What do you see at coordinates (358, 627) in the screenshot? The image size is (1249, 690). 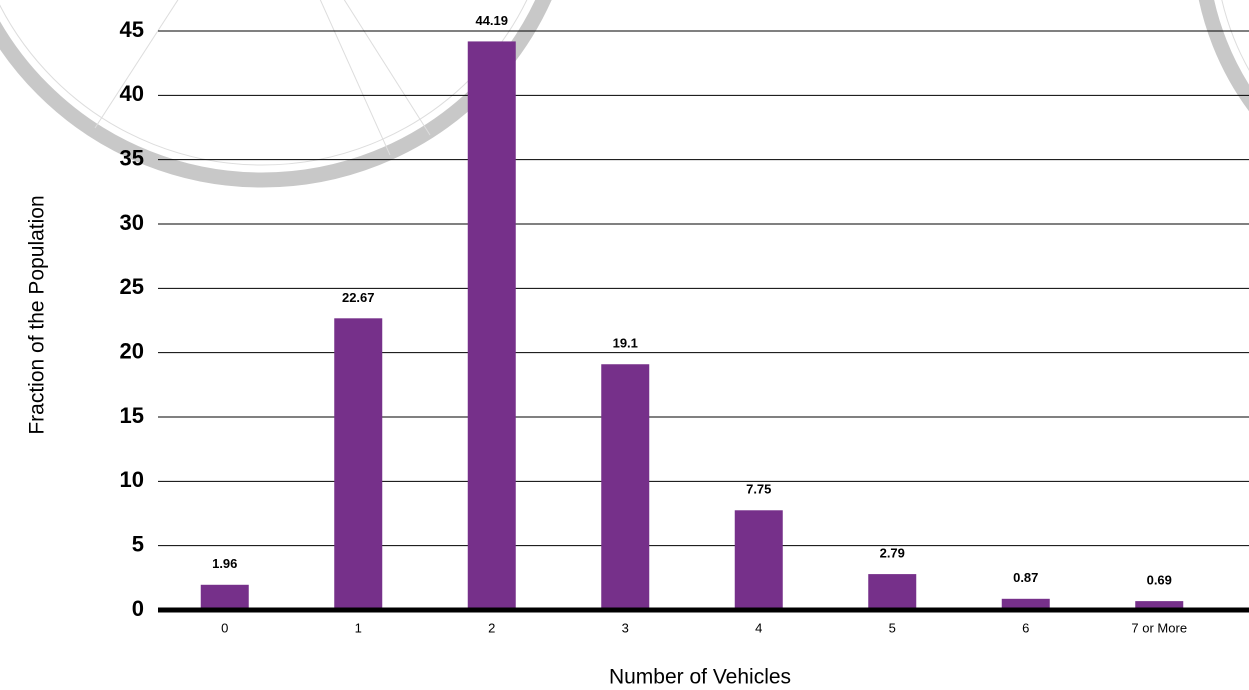 I see `x-tick-label: 1` at bounding box center [358, 627].